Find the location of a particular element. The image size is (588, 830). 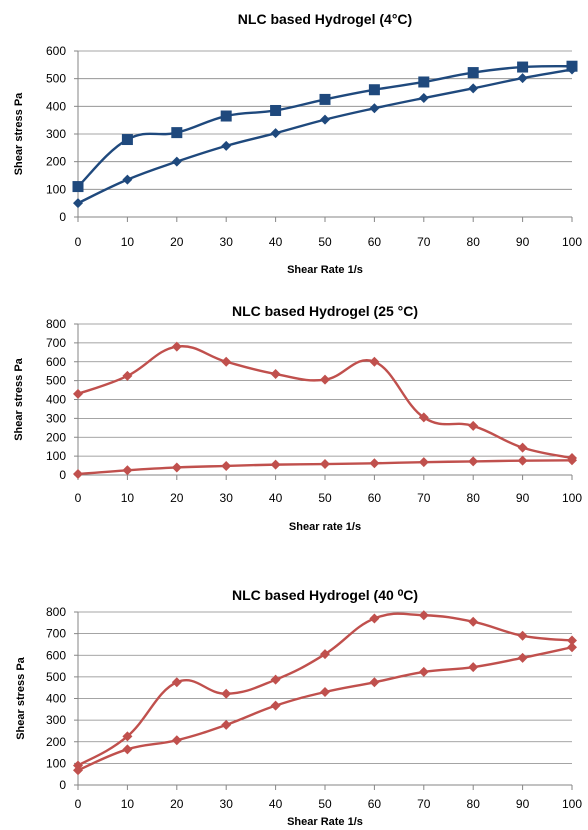

chart-title: NLC based Hydrogel (25 °C) is located at coordinates (325, 311).